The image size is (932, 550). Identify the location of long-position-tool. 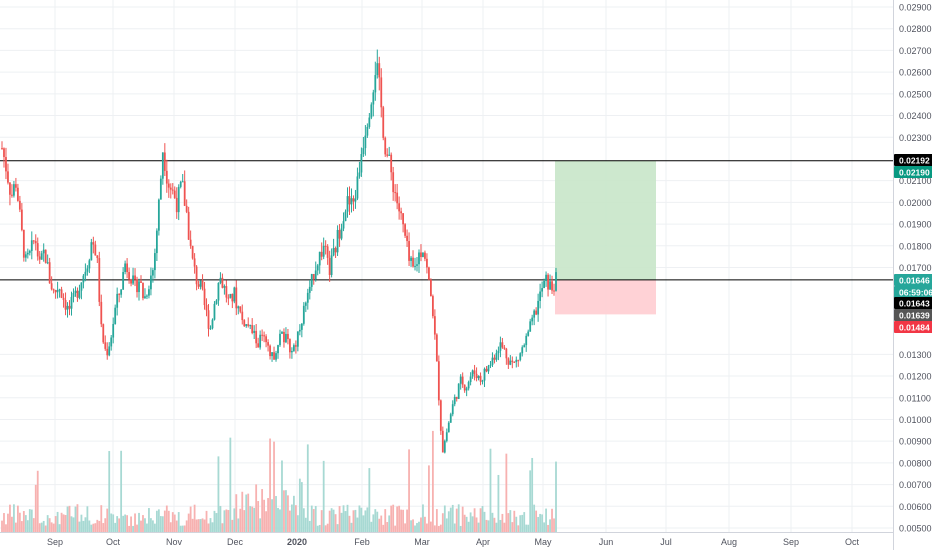
(605, 237).